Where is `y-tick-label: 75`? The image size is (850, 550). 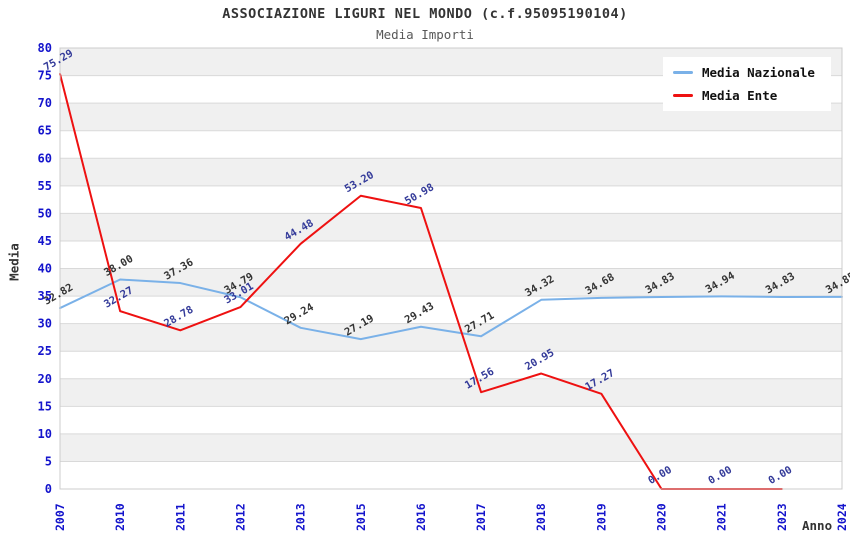 y-tick-label: 75 is located at coordinates (45, 76).